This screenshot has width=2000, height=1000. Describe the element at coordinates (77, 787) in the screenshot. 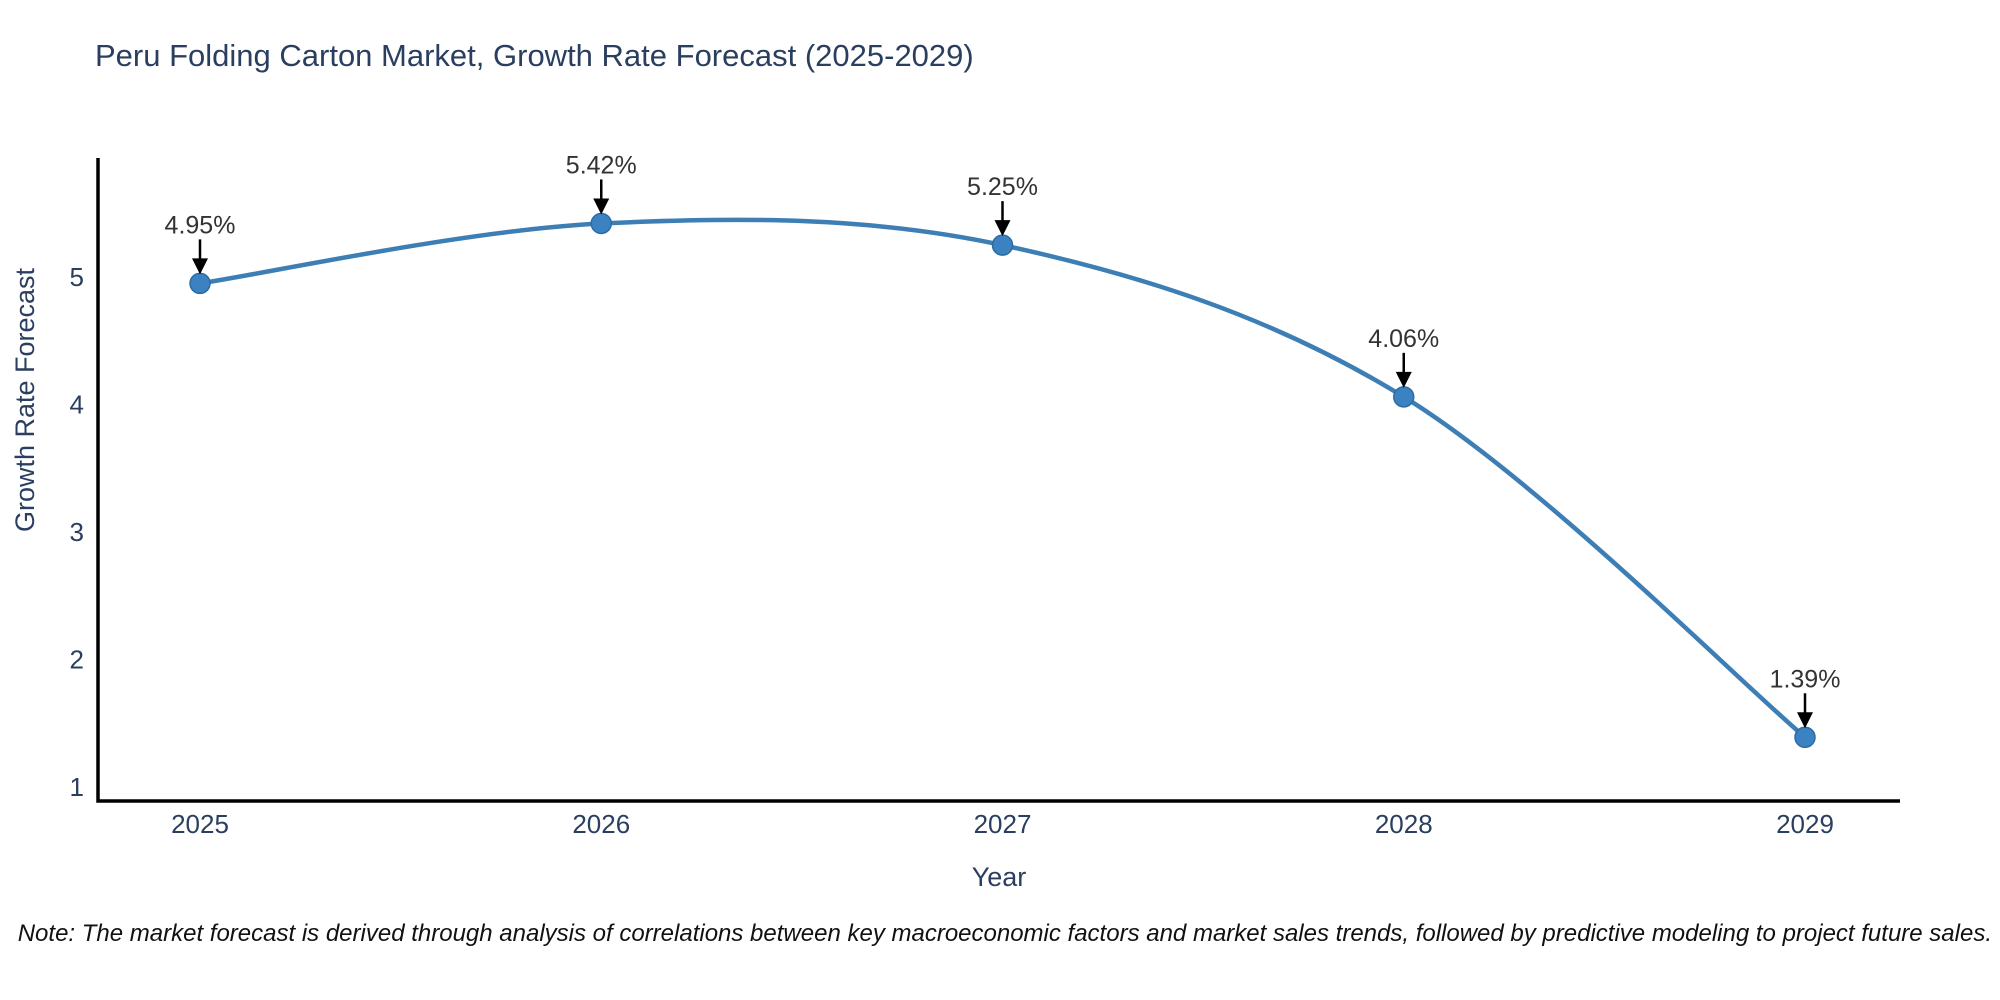

I see `y-tick-label: 1` at that location.